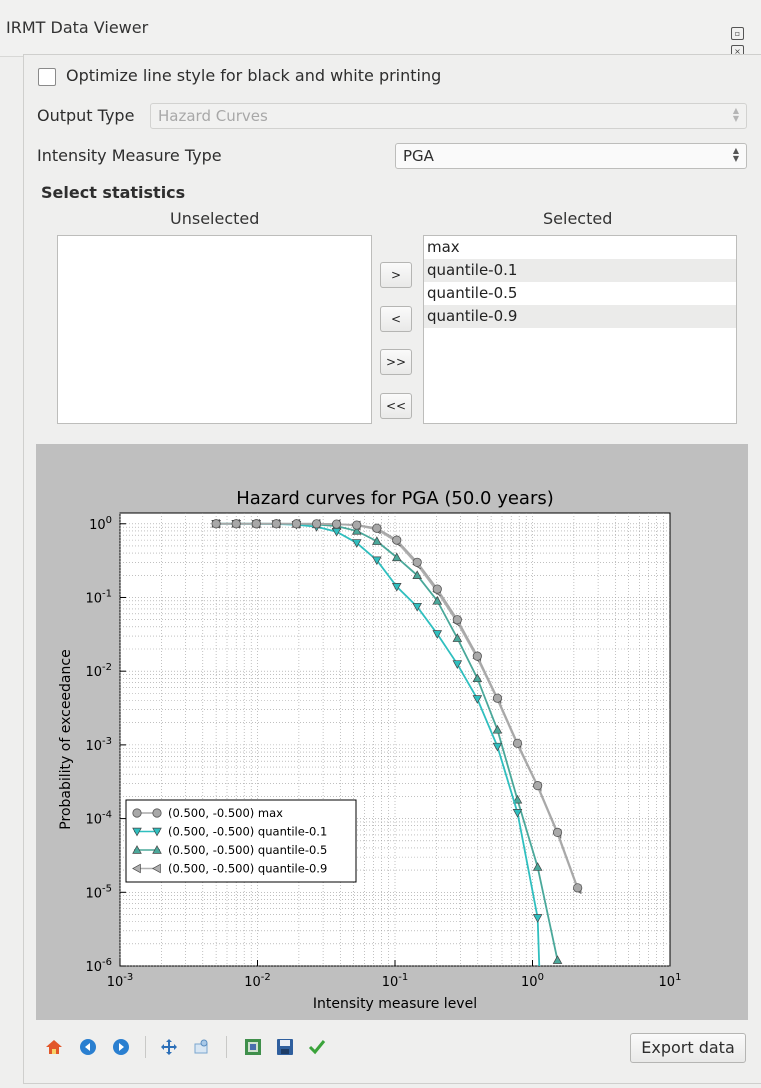 The height and width of the screenshot is (1088, 761). Describe the element at coordinates (54, 1047) in the screenshot. I see `home-icon` at that location.